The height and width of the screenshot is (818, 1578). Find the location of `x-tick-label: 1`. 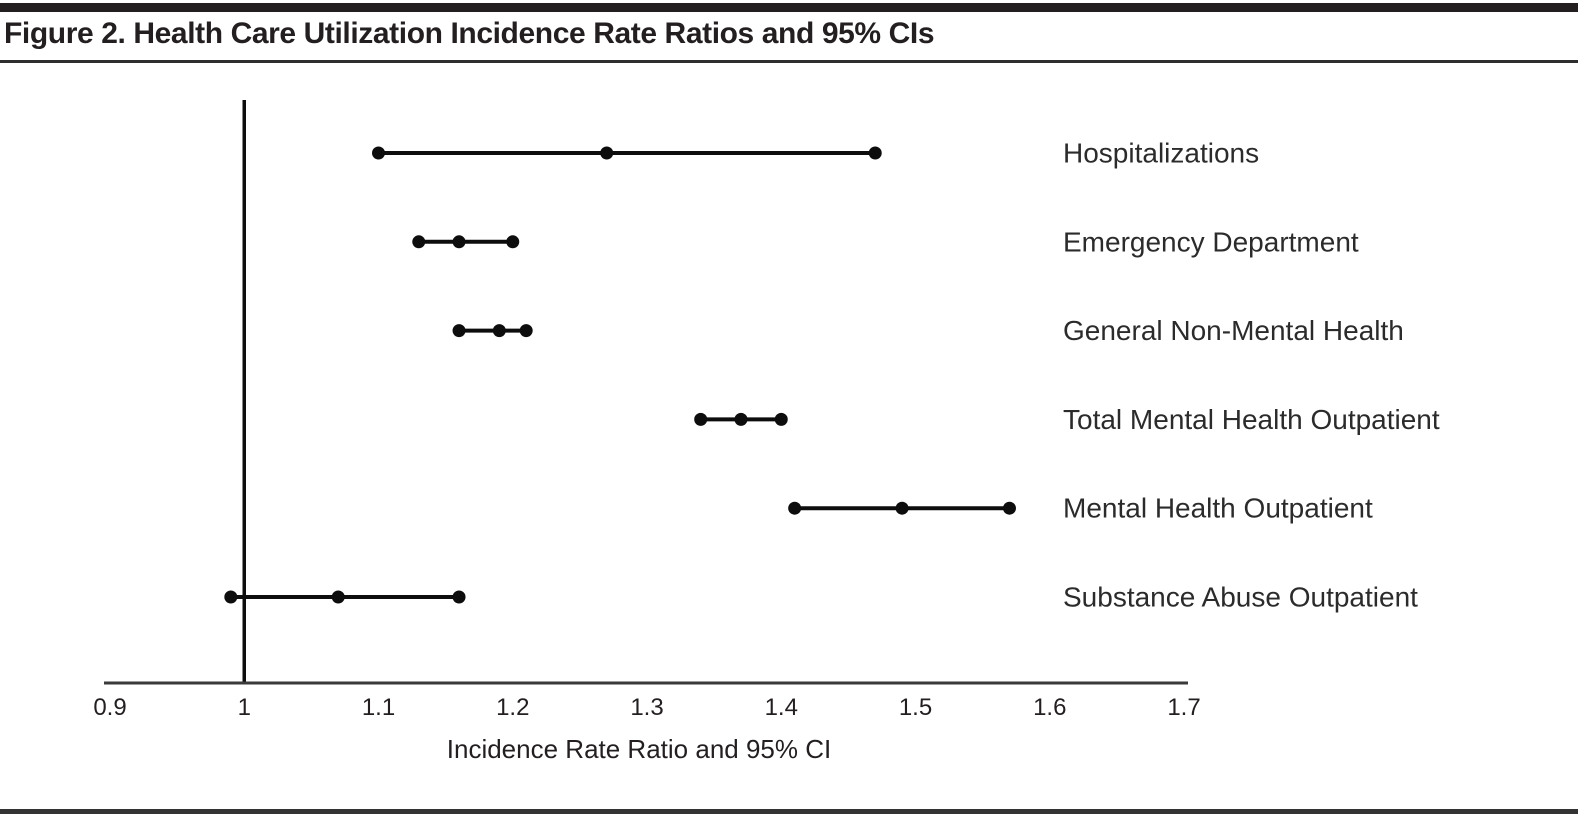

x-tick-label: 1 is located at coordinates (244, 707).